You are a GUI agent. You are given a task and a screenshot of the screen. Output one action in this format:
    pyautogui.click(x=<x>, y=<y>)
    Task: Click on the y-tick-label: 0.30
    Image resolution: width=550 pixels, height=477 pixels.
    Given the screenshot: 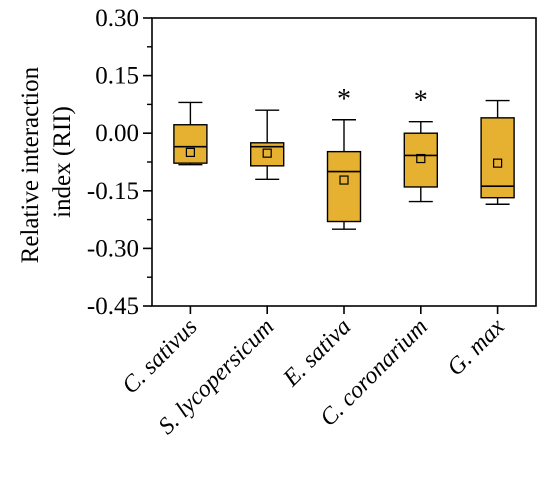 What is the action you would take?
    pyautogui.click(x=117, y=18)
    